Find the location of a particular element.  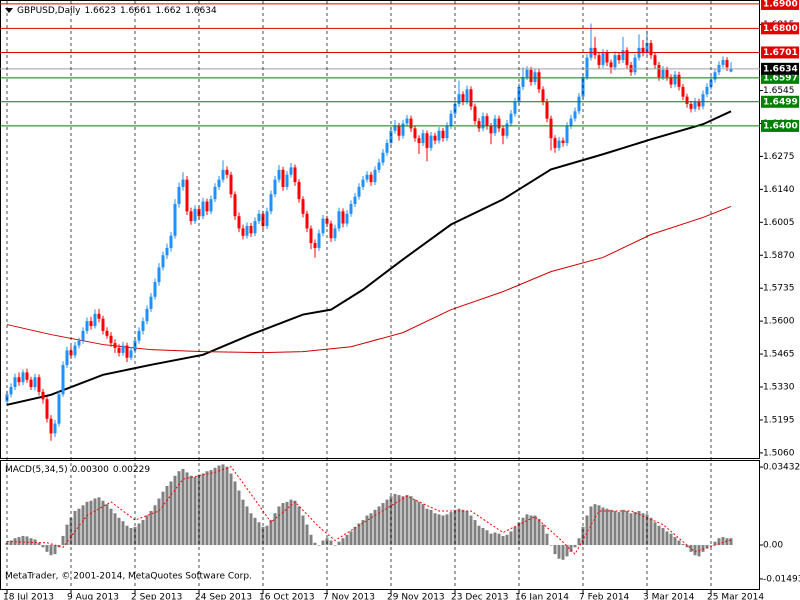

x-tick-label: 24 Sep 2013 is located at coordinates (223, 596).